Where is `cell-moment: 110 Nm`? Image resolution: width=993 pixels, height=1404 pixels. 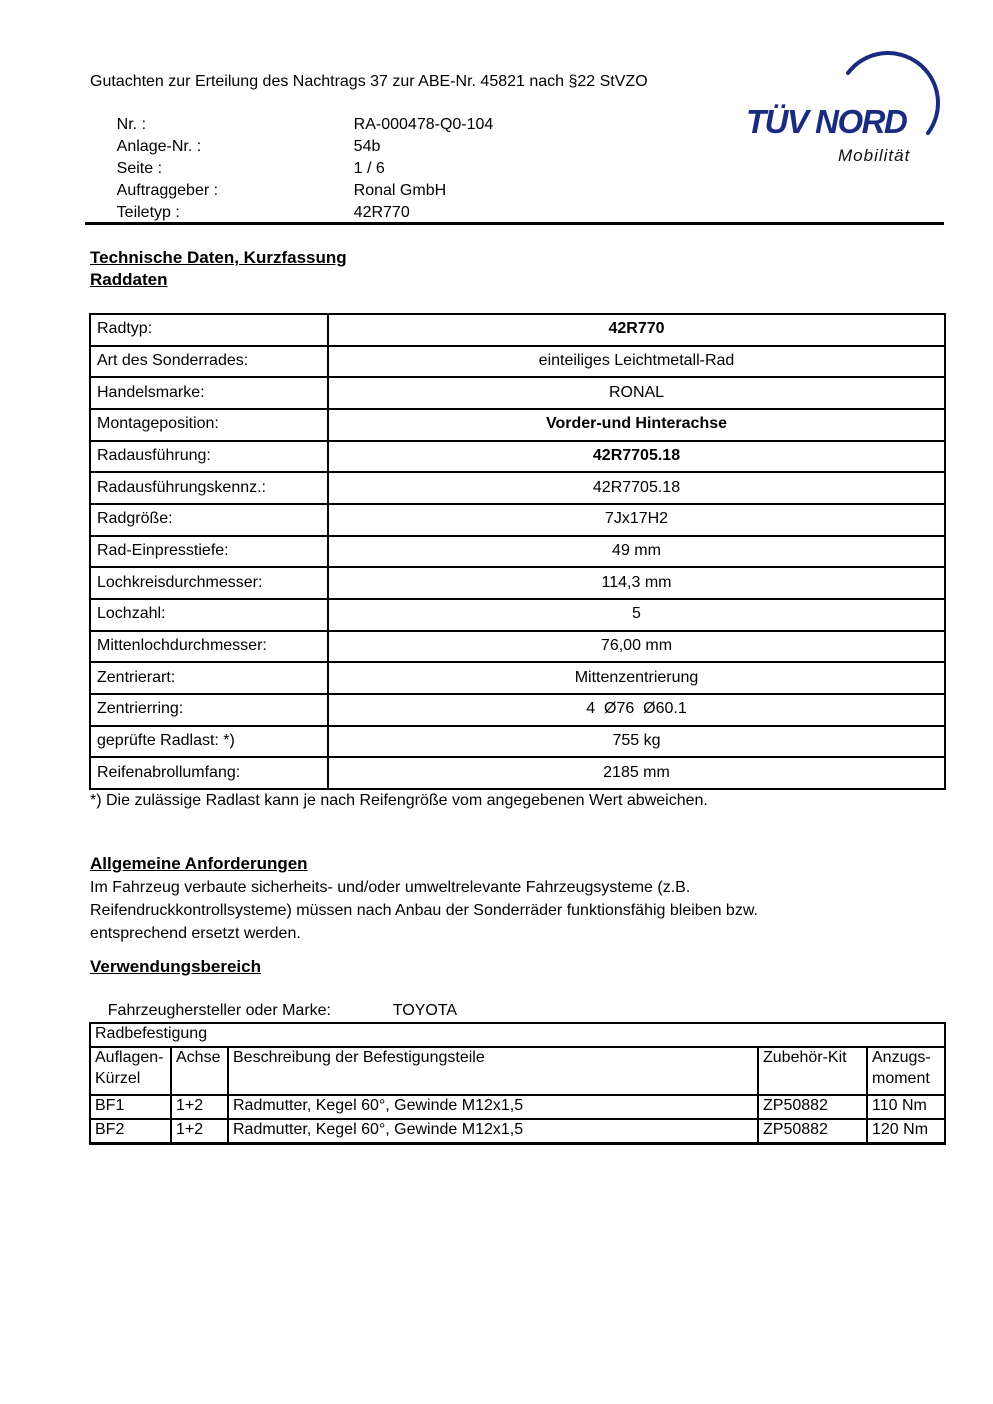 cell-moment: 110 Nm is located at coordinates (906, 1107).